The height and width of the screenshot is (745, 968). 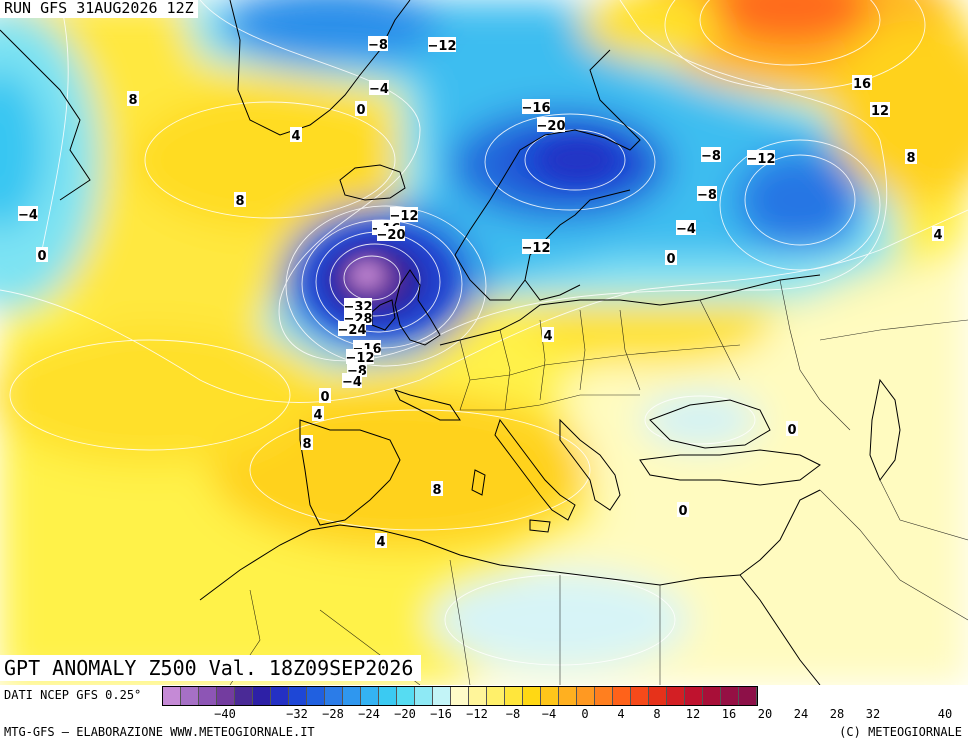 What do you see at coordinates (460, 696) in the screenshot?
I see `colorbar-legend` at bounding box center [460, 696].